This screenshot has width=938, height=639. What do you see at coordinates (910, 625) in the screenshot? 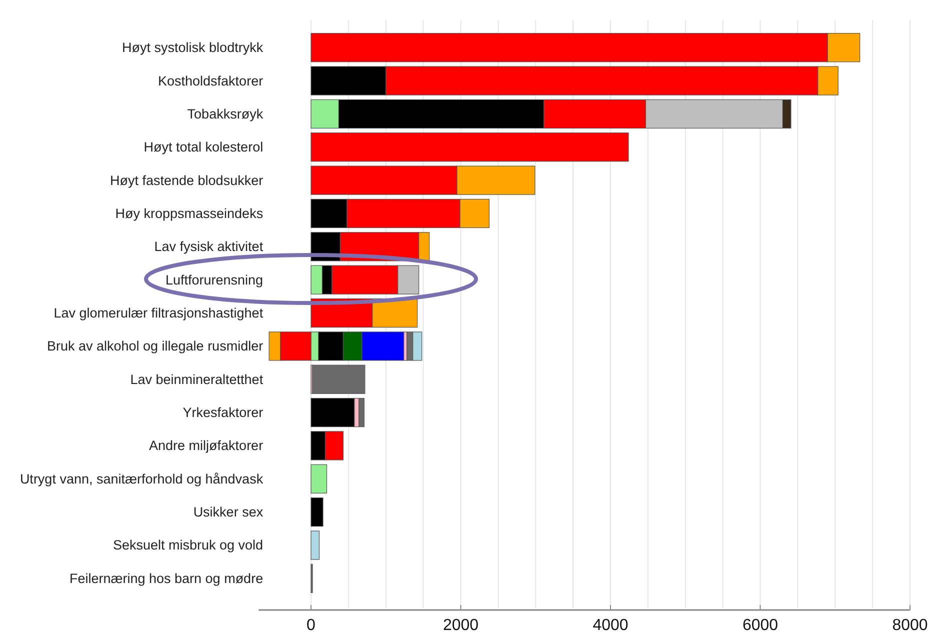
I see `x-tick-label: 8000` at bounding box center [910, 625].